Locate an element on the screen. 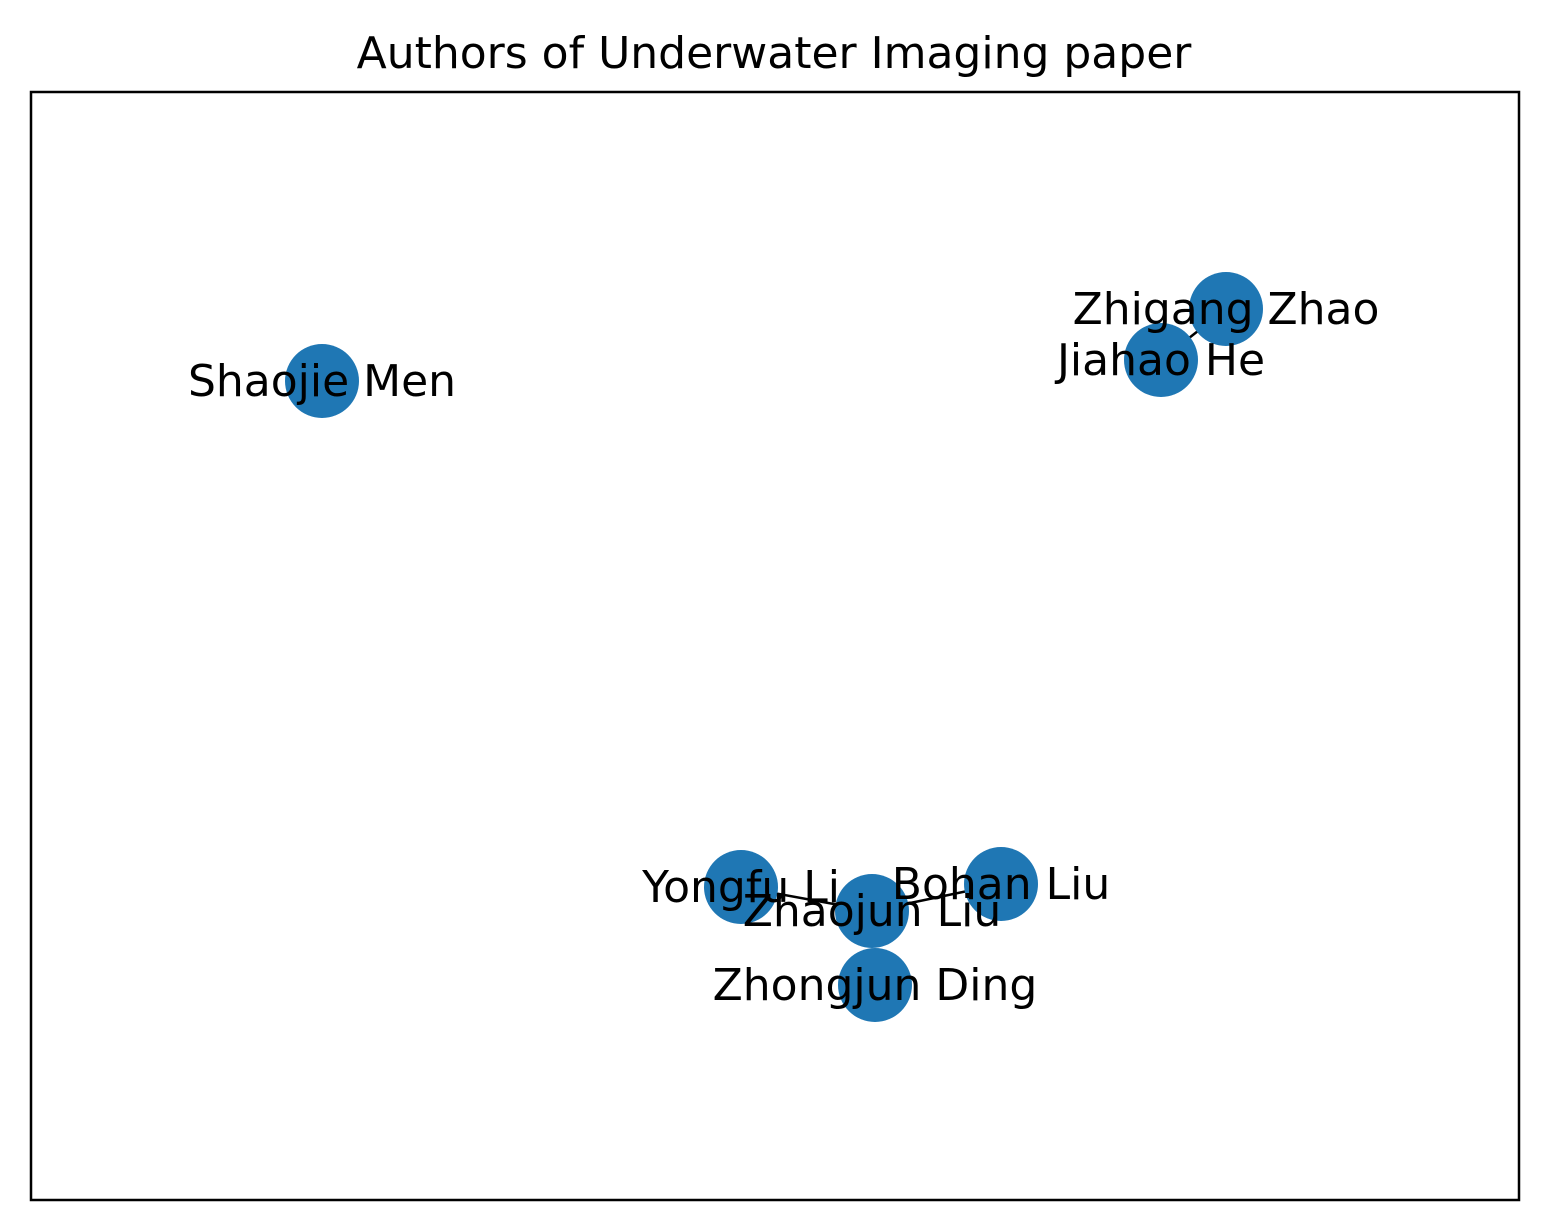 The height and width of the screenshot is (1231, 1548). node-label-yongfu-li: Yongfu Li is located at coordinates (740, 887).